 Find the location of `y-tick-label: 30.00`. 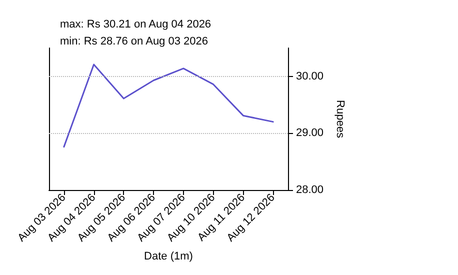

y-tick-label: 30.00 is located at coordinates (310, 76).